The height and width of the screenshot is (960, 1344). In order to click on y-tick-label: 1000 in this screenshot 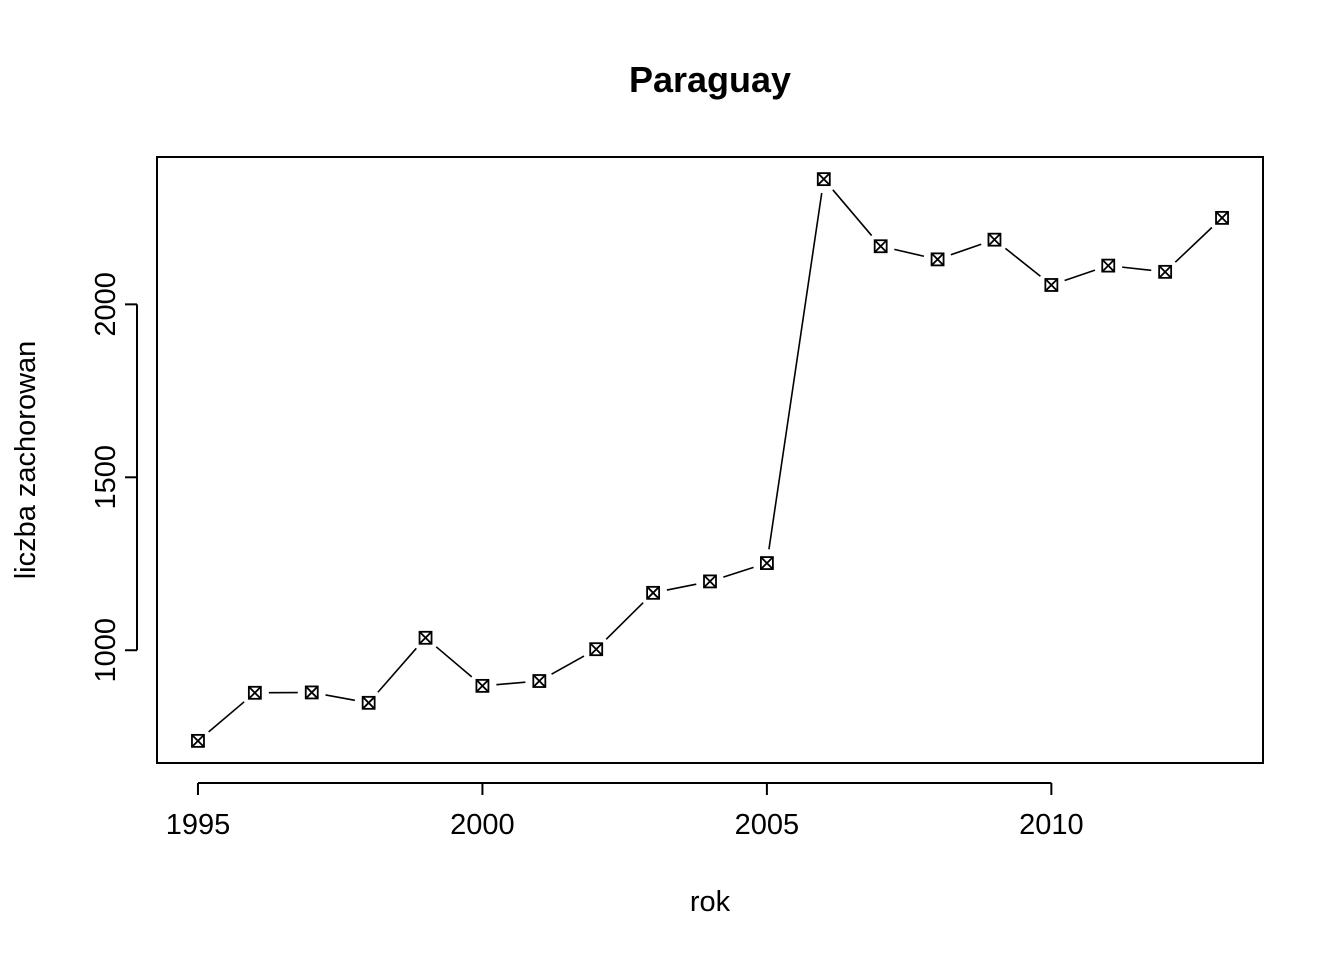, I will do `click(106, 650)`.